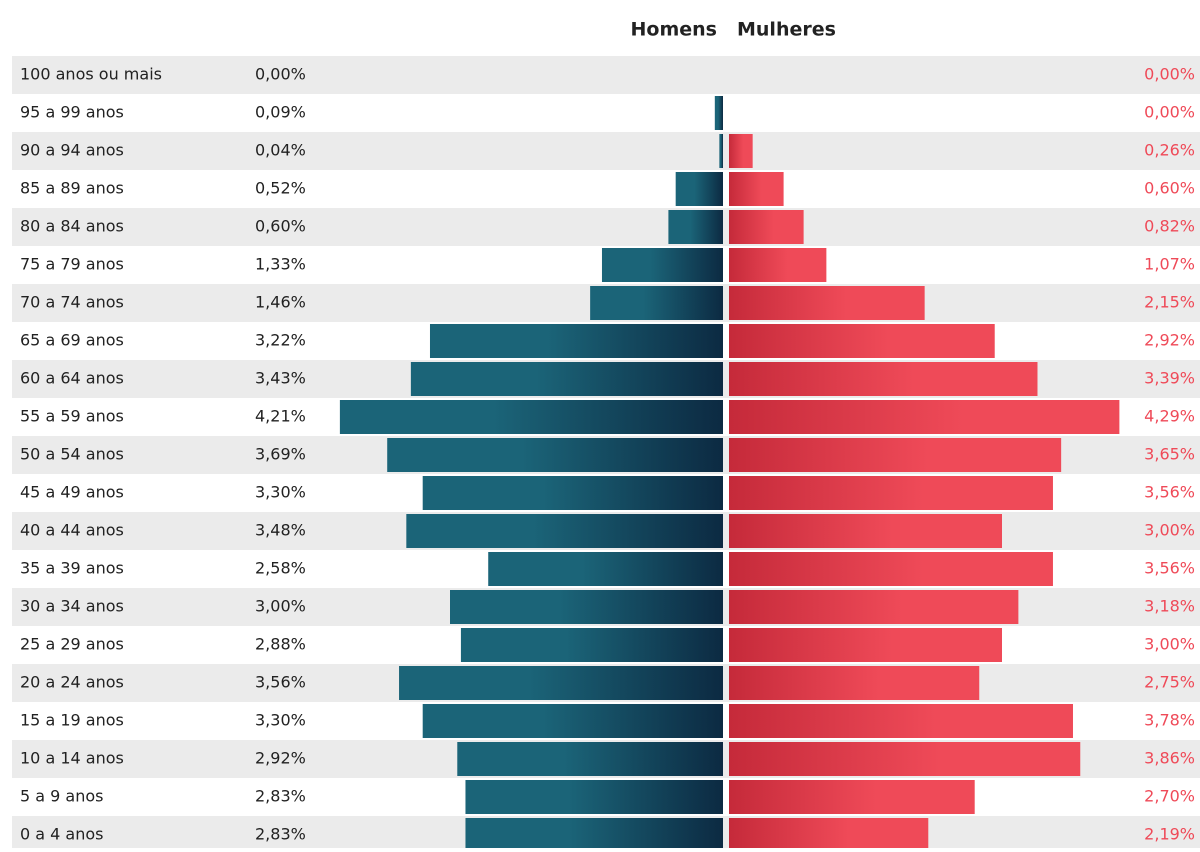 The width and height of the screenshot is (1200, 852). I want to click on category-label: 95 a 99 anos, so click(72, 112).